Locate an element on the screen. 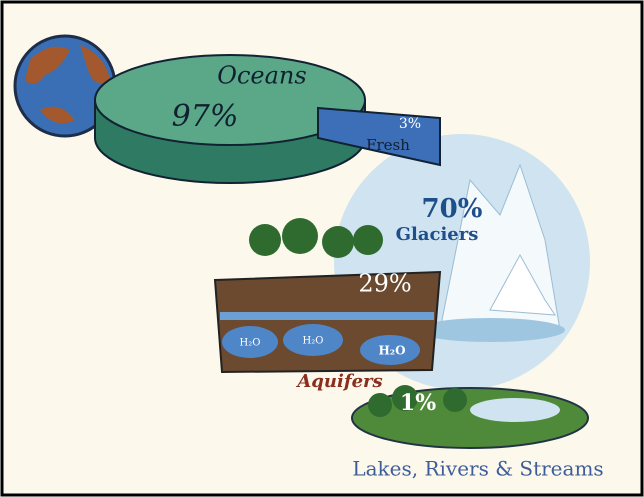 The height and width of the screenshot is (497, 644). aquifers-label: Aquifers is located at coordinates (338, 381).